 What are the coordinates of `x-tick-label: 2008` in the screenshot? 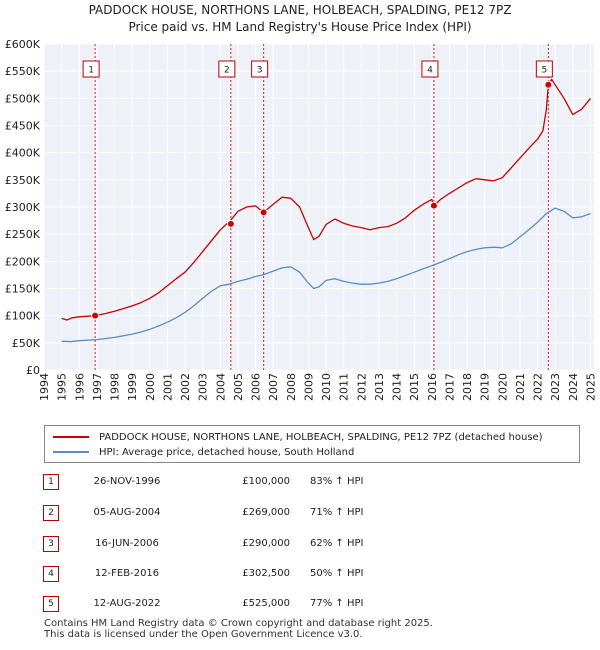 It's located at (291, 387).